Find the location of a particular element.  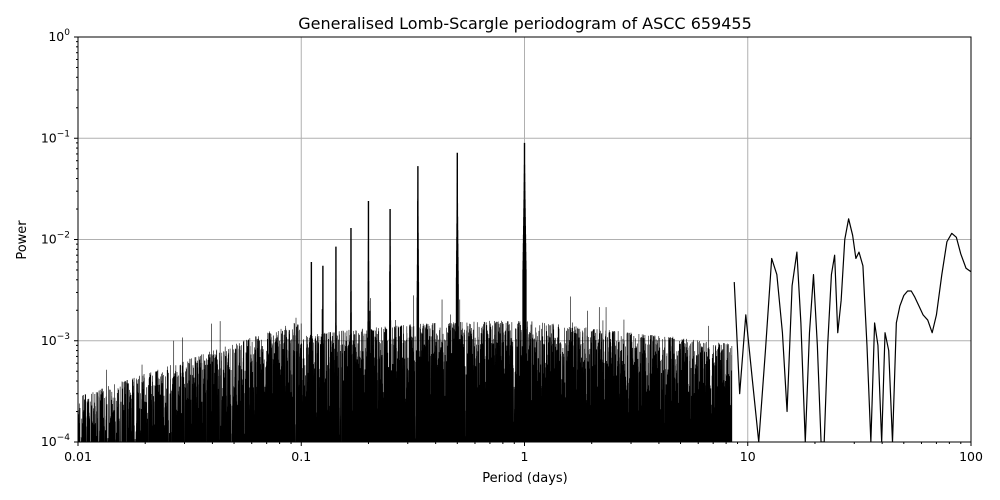

y-tick-label: 10⁻⁴ is located at coordinates (55, 441).